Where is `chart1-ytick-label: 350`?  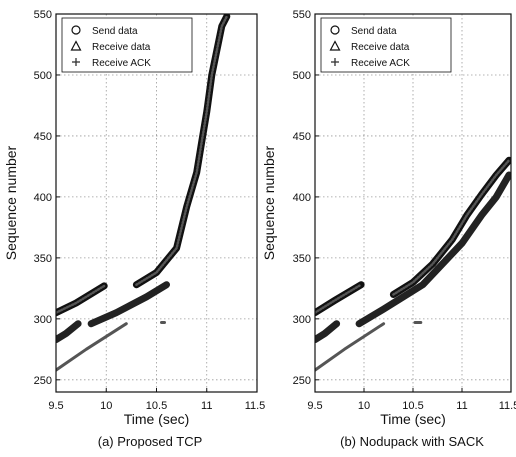 chart1-ytick-label: 350 is located at coordinates (43, 259).